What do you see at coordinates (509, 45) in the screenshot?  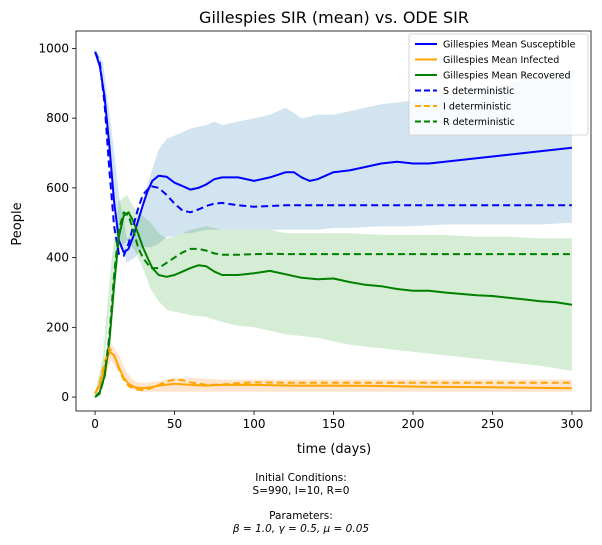 I see `legend-label: Gillespies Mean Susceptible` at bounding box center [509, 45].